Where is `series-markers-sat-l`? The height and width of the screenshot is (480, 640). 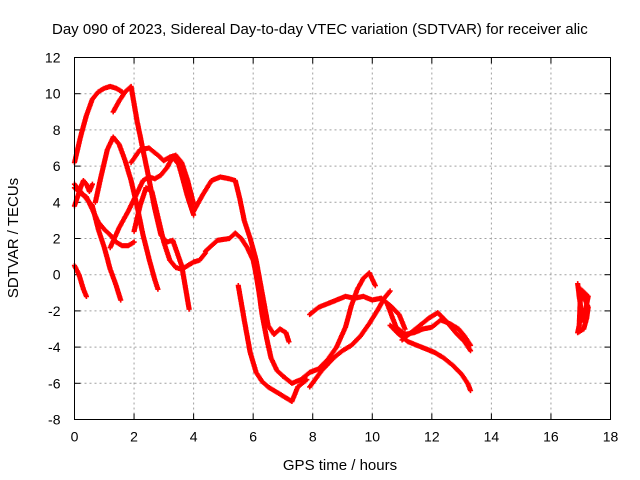 series-markers-sat-l is located at coordinates (244, 304).